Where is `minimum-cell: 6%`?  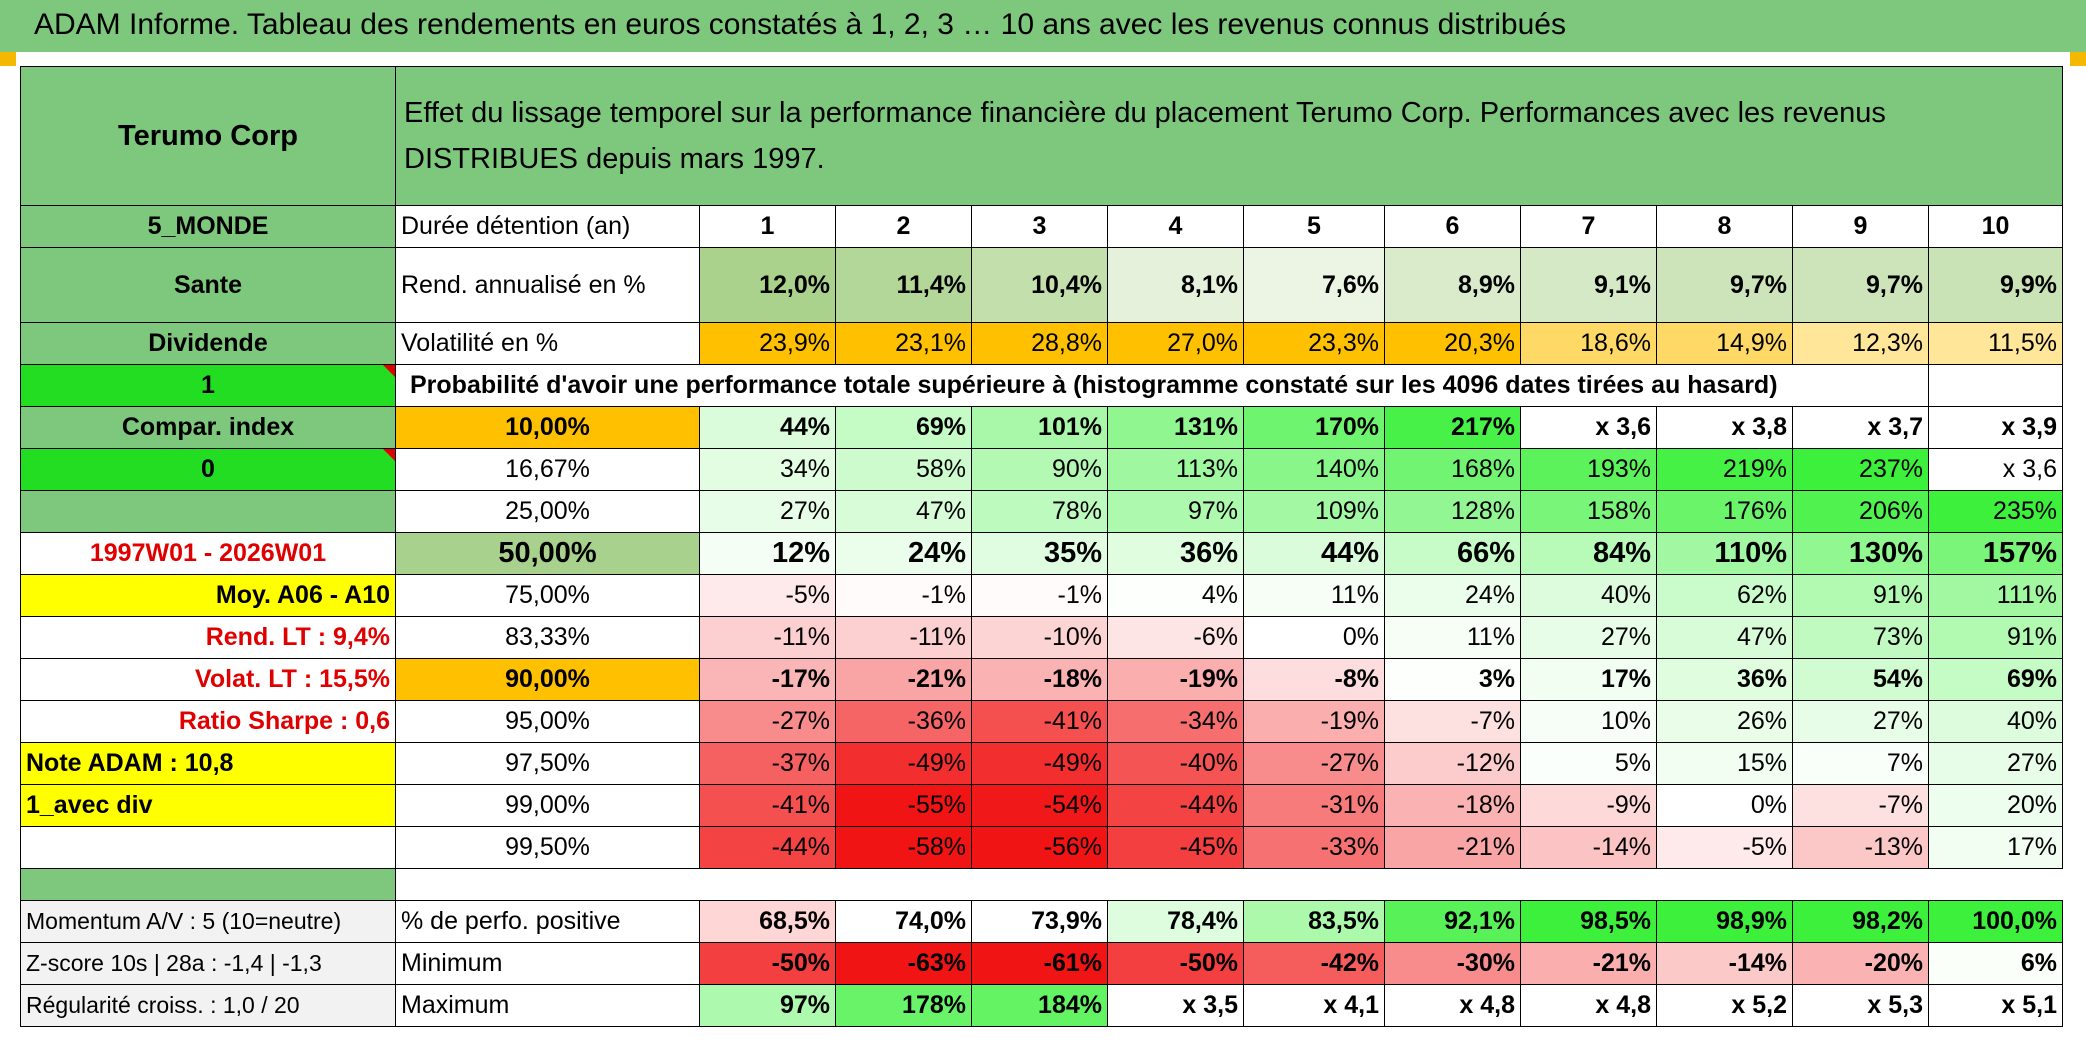 minimum-cell: 6% is located at coordinates (1995, 963).